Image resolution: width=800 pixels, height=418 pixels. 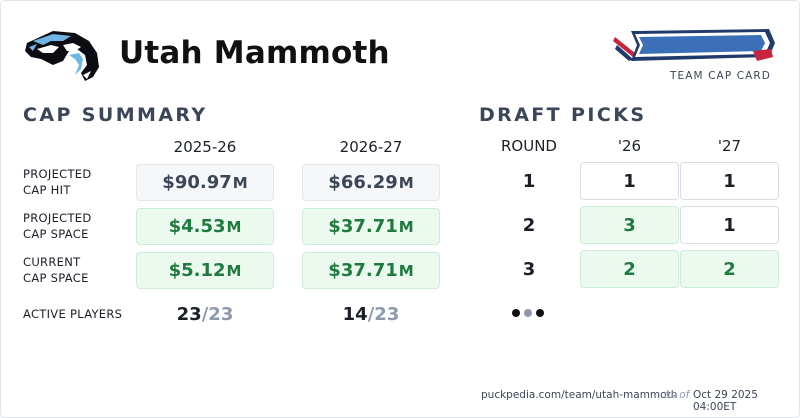 What do you see at coordinates (720, 76) in the screenshot?
I see `brand-subtitle: TEAM CAP CARD` at bounding box center [720, 76].